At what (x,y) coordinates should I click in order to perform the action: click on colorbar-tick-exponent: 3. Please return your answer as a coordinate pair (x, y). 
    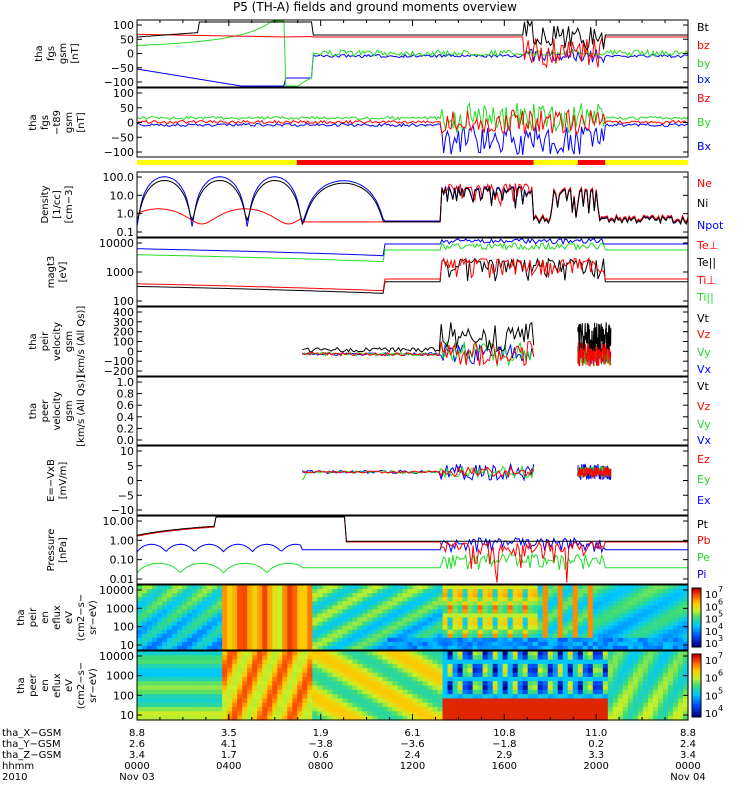
    Looking at the image, I should click on (720, 638).